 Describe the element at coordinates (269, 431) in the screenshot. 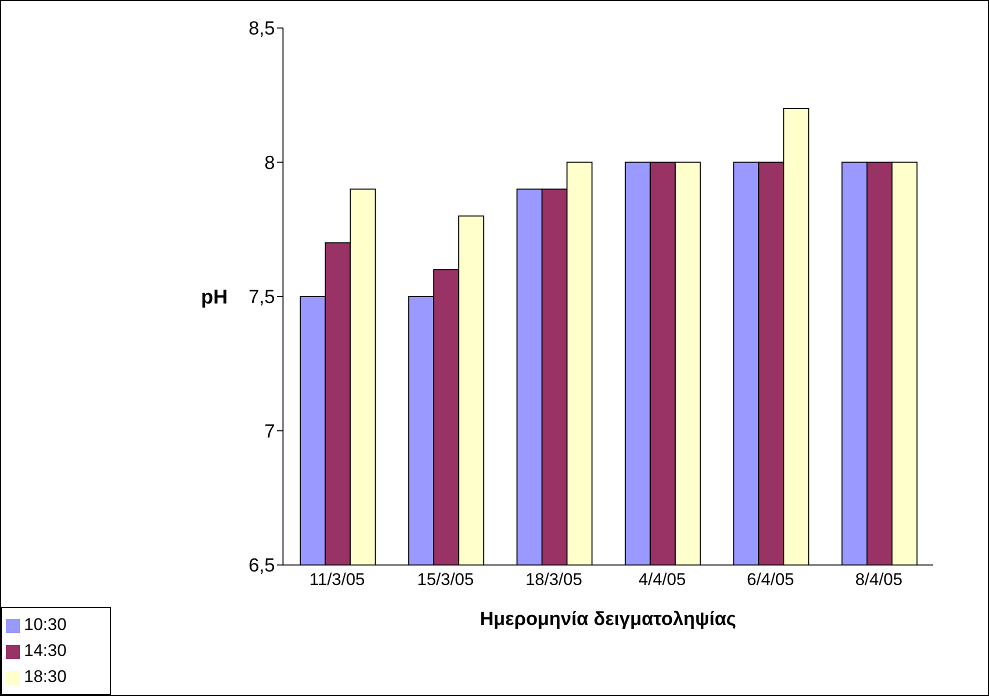

I see `y-tick-label: 7` at that location.